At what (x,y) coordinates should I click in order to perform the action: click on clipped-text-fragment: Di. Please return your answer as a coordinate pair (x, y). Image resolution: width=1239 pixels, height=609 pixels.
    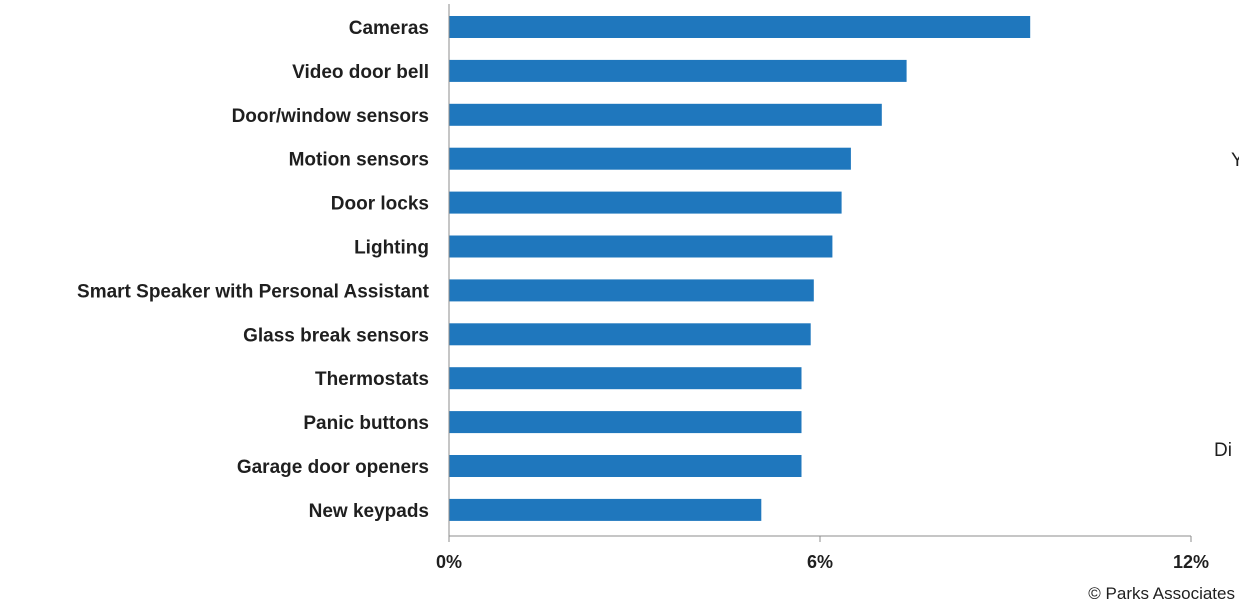
    Looking at the image, I should click on (1223, 450).